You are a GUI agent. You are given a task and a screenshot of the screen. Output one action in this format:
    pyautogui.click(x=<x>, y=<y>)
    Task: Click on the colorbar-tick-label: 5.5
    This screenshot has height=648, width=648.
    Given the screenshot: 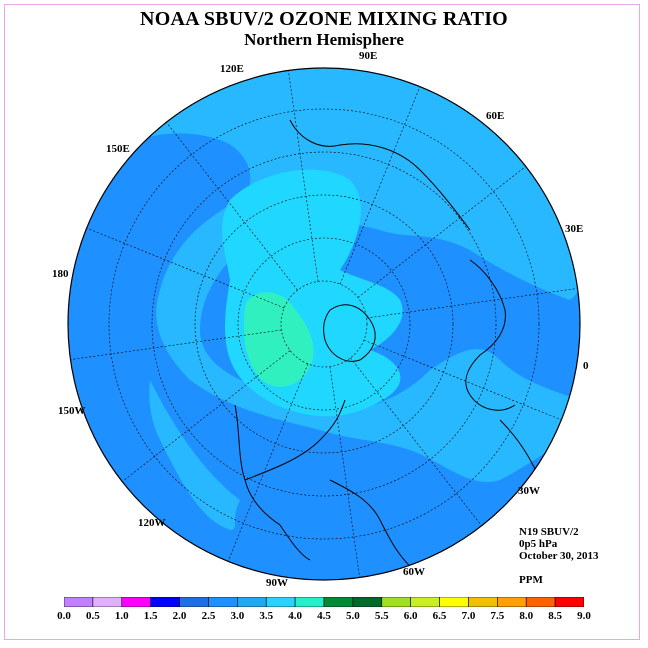 What is the action you would take?
    pyautogui.click(x=381, y=616)
    